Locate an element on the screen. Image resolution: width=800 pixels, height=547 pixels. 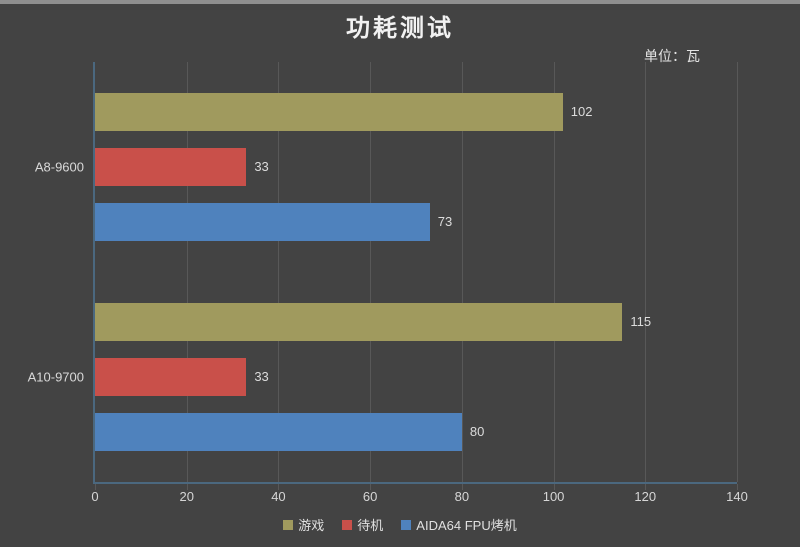
bar-value-label: 102 is located at coordinates (581, 111).